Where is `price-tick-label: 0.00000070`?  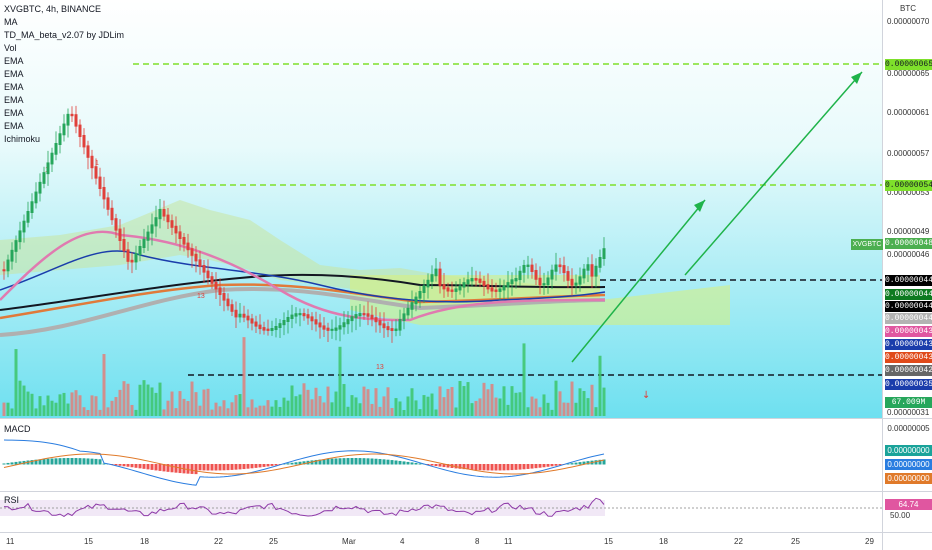 price-tick-label: 0.00000070 is located at coordinates (908, 21).